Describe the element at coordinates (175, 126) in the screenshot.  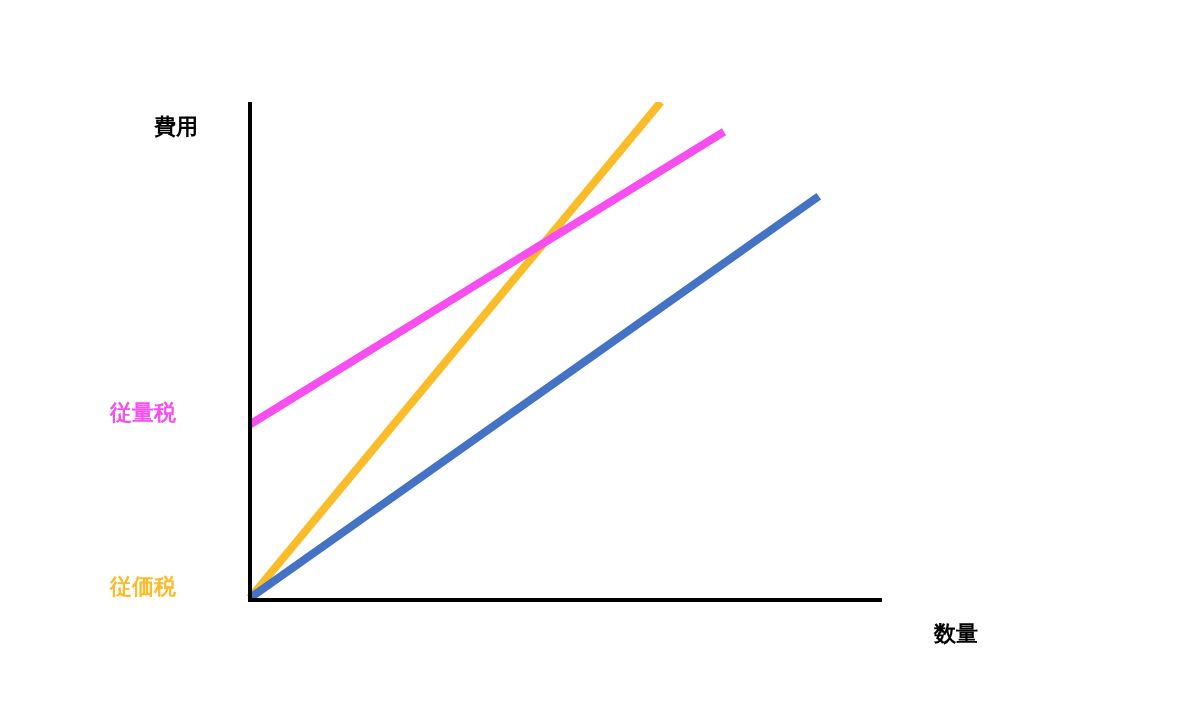
I see `y-axis-title: 費用` at that location.